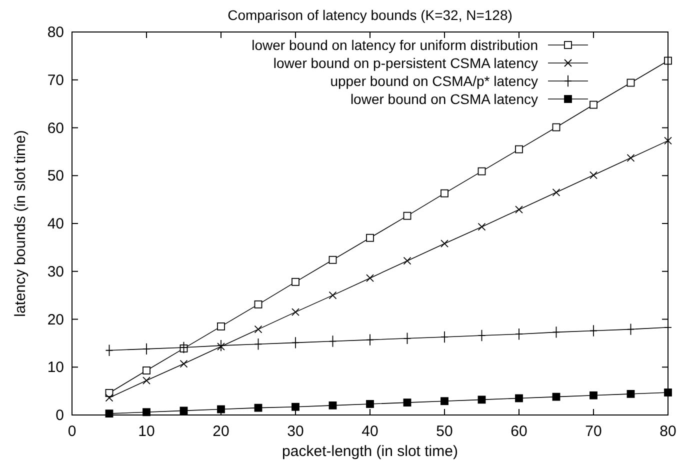 The image size is (681, 466). I want to click on y-tick-label: 0, so click(60, 415).